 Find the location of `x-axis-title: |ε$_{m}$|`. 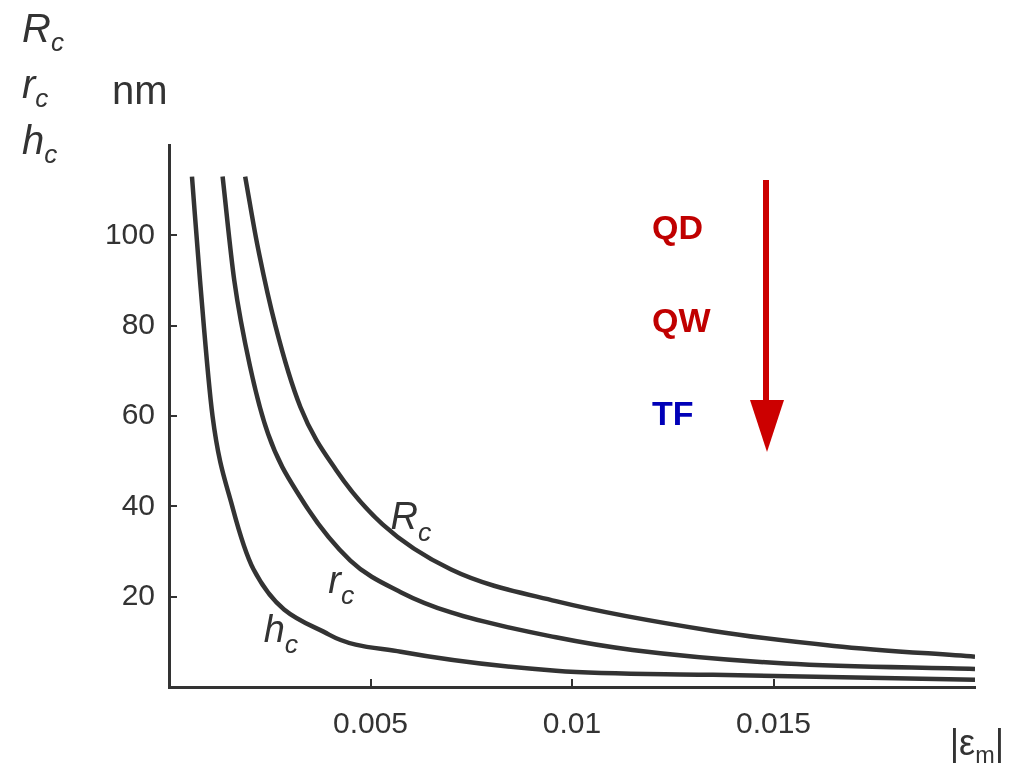

x-axis-title: |ε$_{m}$| is located at coordinates (976, 746).